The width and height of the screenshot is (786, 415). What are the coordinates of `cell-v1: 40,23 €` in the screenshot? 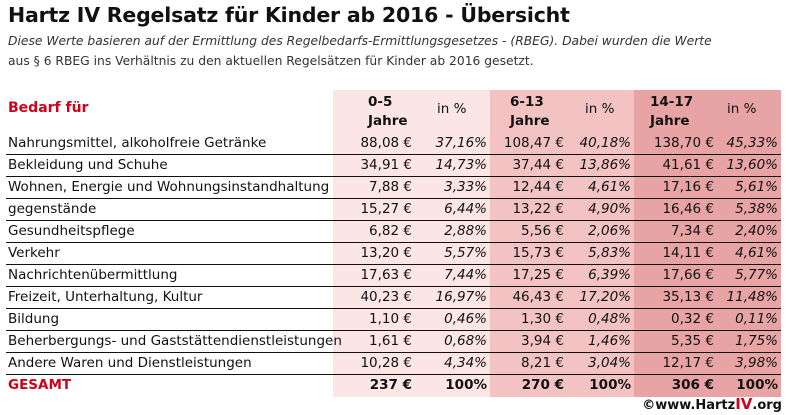 It's located at (386, 297).